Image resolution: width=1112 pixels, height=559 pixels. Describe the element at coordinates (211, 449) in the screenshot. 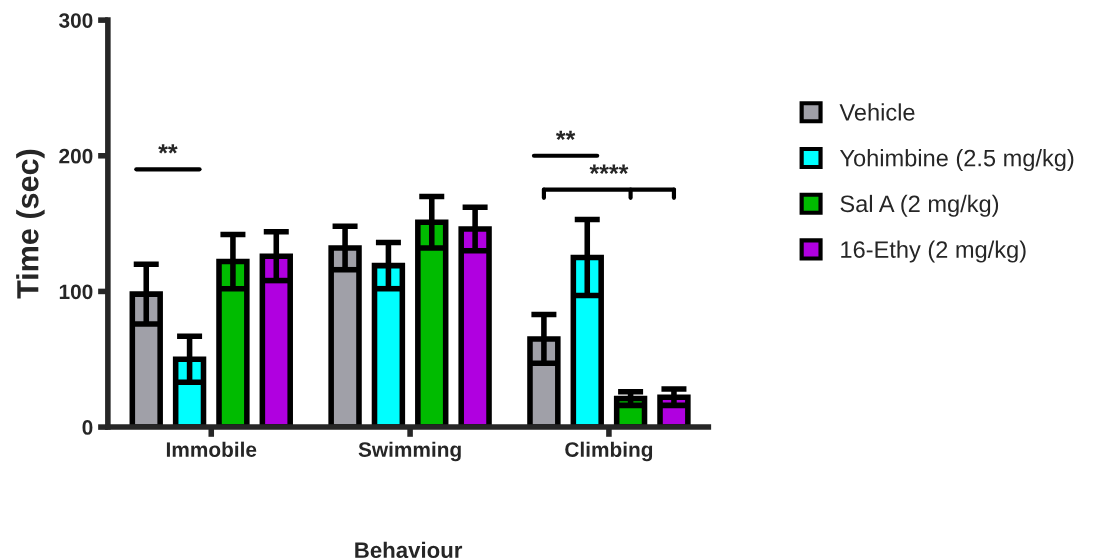

I see `x-tick-label: Immobile` at that location.